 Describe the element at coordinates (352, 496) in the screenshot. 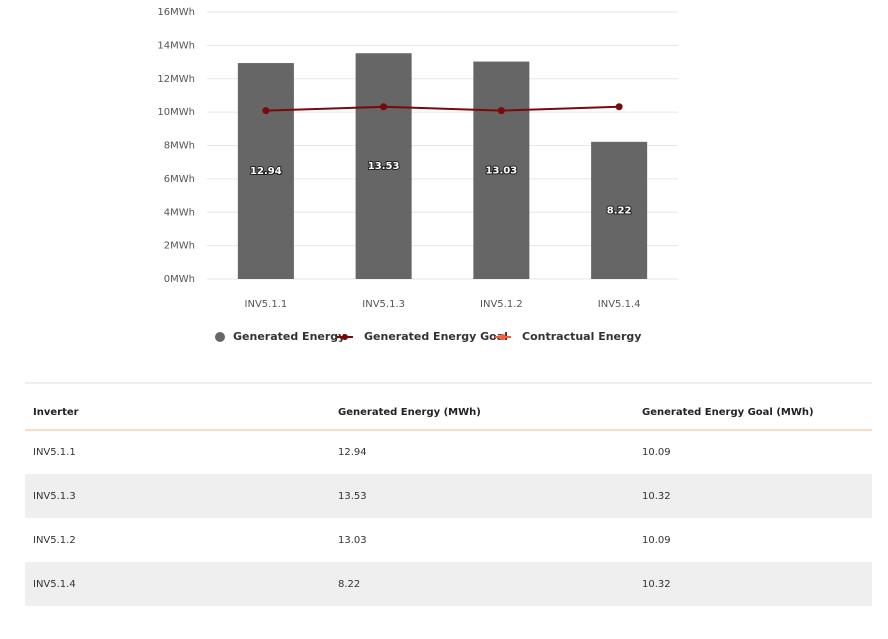

I see `table-cell: 13.53` at that location.